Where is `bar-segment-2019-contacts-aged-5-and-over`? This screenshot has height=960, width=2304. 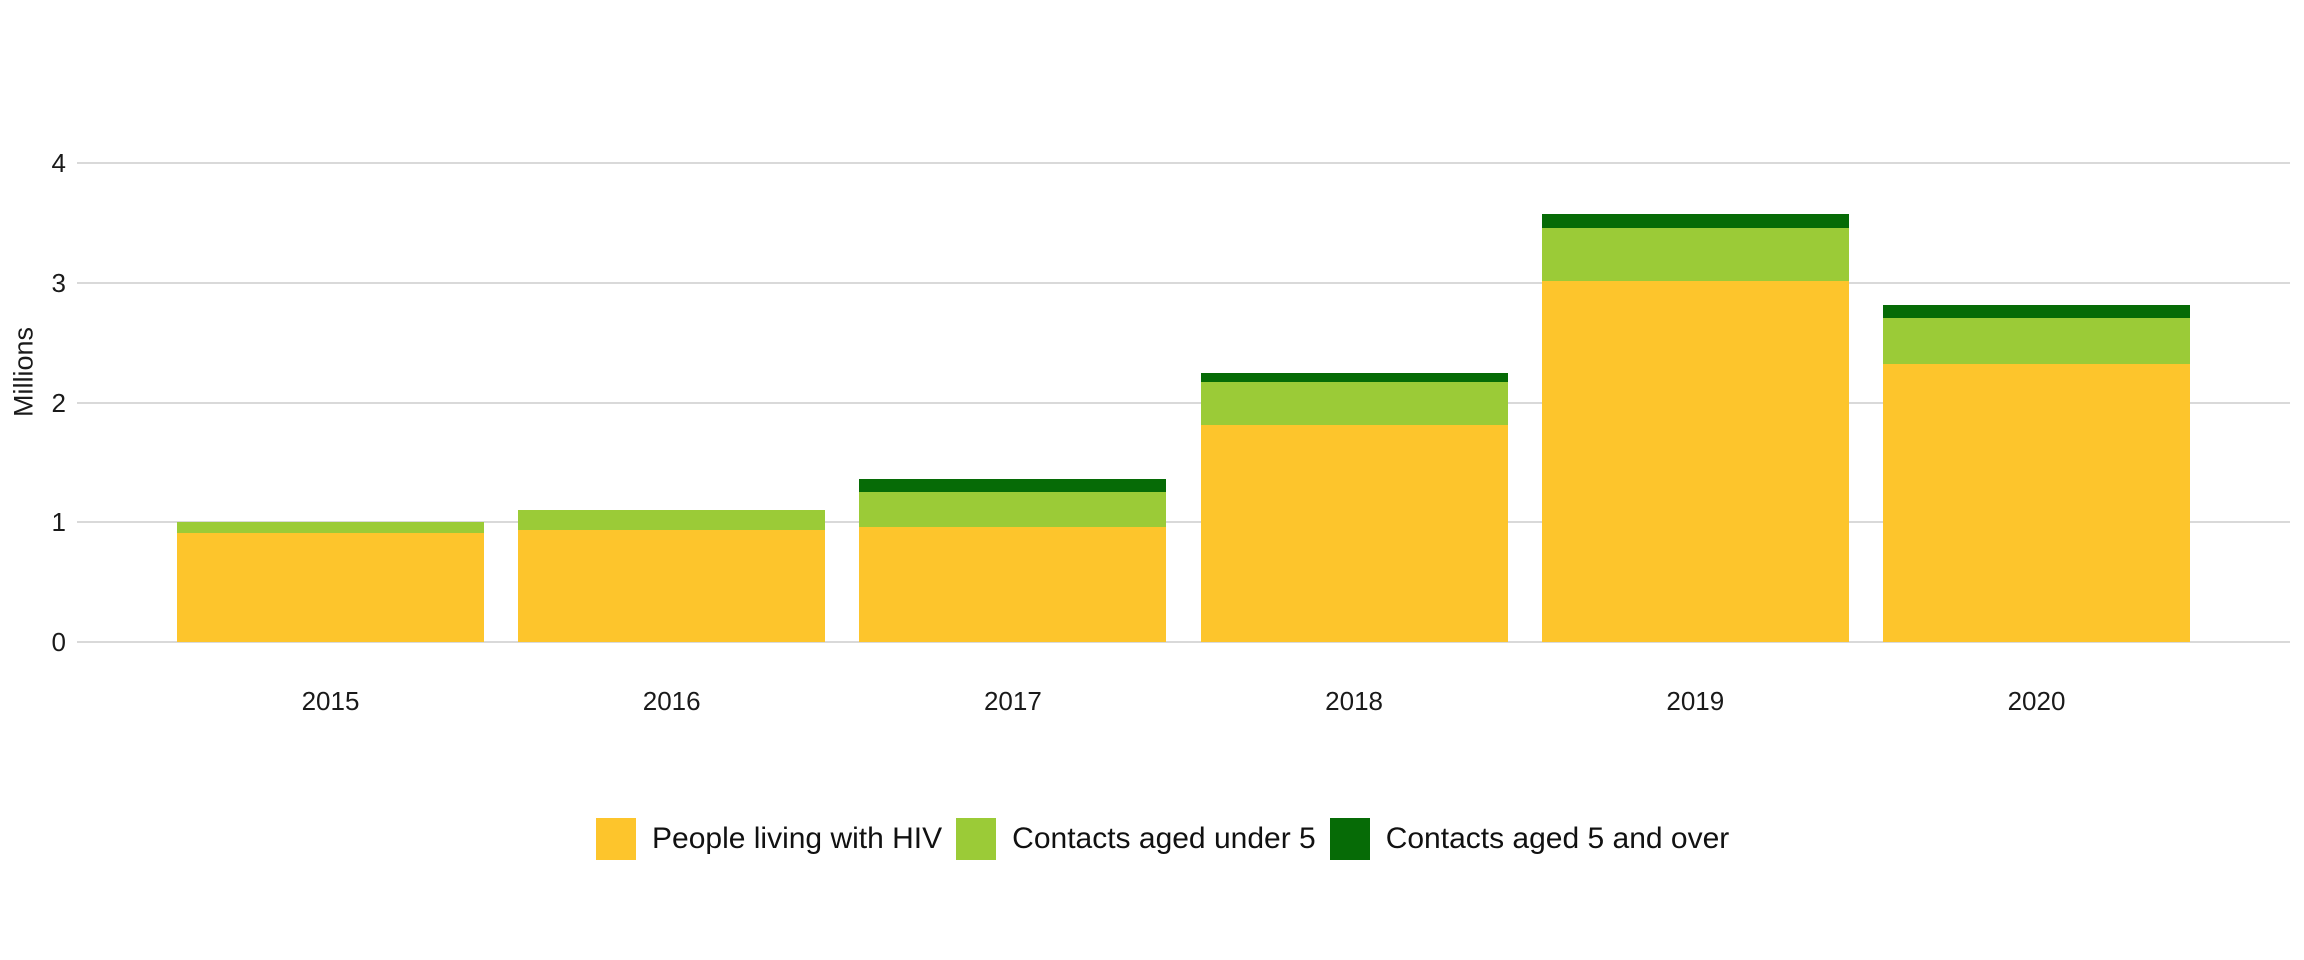
bar-segment-2019-contacts-aged-5-and-over is located at coordinates (1695, 221).